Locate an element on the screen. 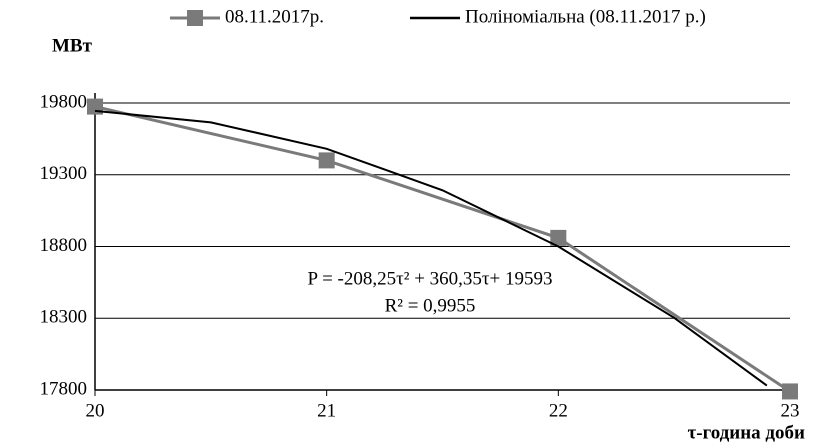 This screenshot has width=815, height=447. y-tick-label: 17800 is located at coordinates (64, 388).